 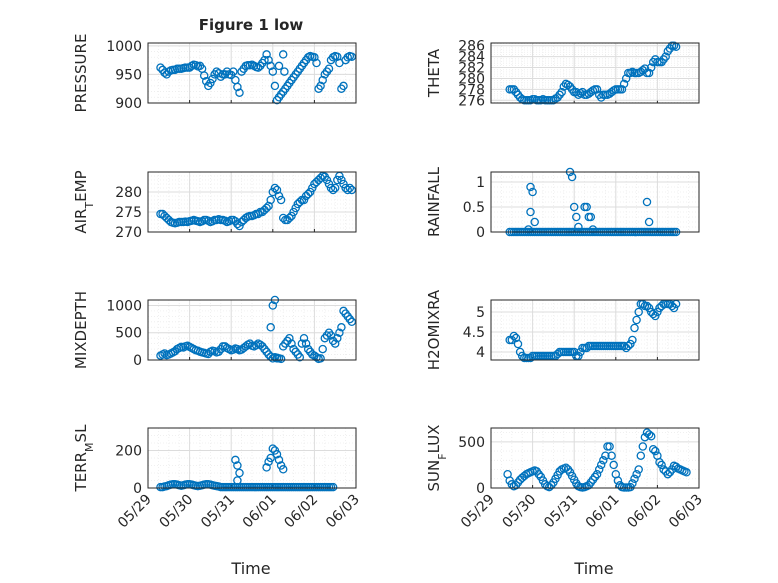 What do you see at coordinates (250, 568) in the screenshot?
I see `x-axis-label-left: Time` at bounding box center [250, 568].